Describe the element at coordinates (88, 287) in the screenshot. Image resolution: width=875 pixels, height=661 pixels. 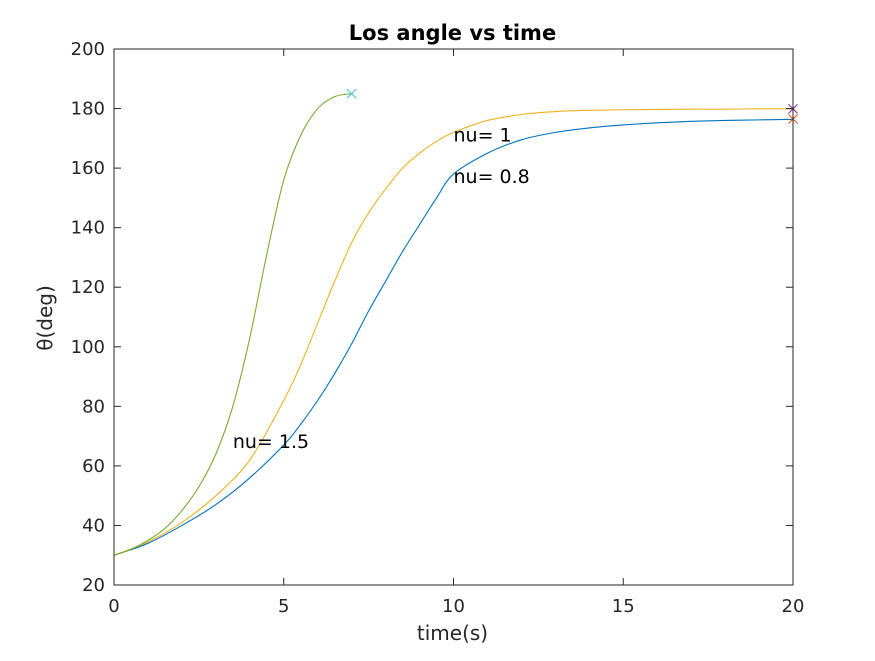
I see `y-tick-label: 120` at that location.